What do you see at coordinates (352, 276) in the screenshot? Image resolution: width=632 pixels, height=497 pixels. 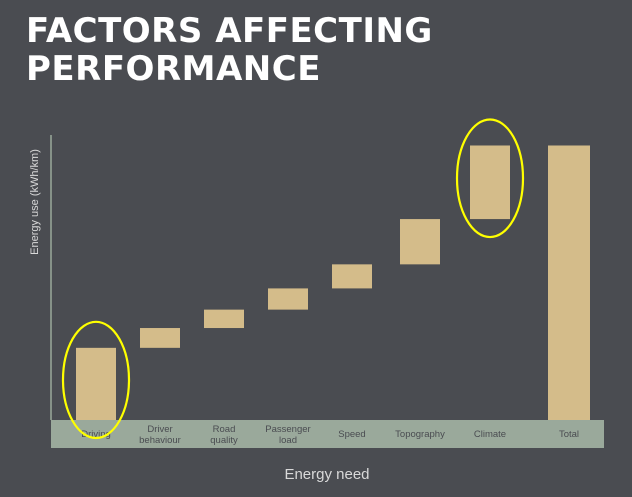 I see `bar-speed` at bounding box center [352, 276].